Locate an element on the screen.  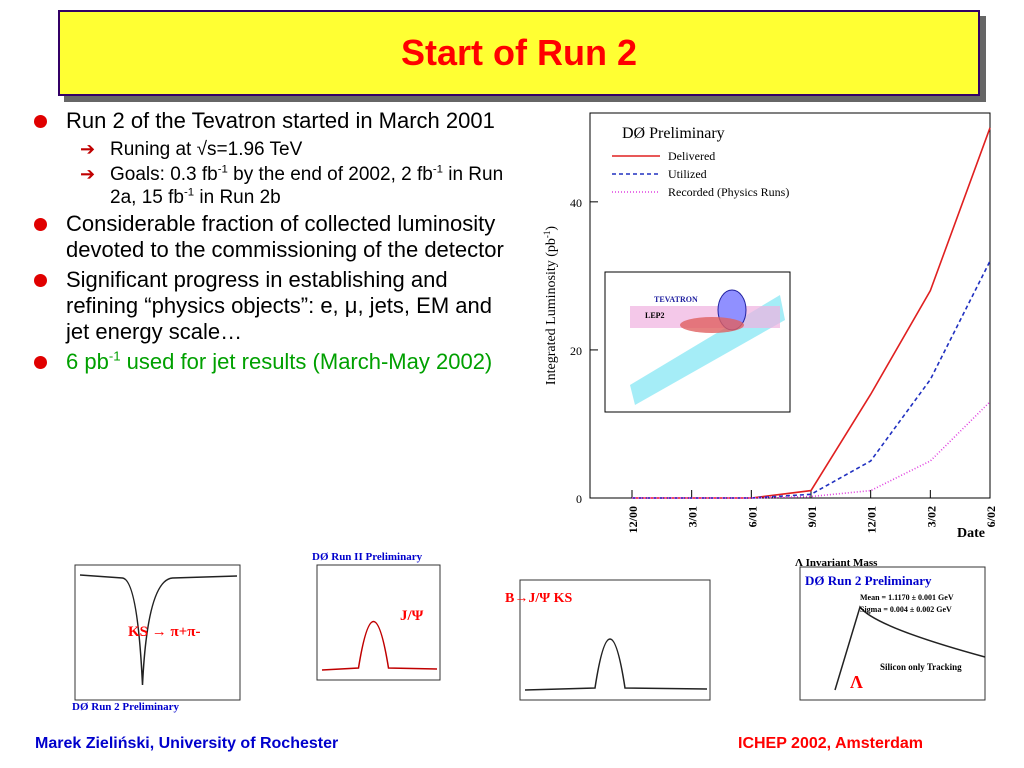
axis-label-part: Integrated Luminosity (pb is located at coordinates (551, 311).